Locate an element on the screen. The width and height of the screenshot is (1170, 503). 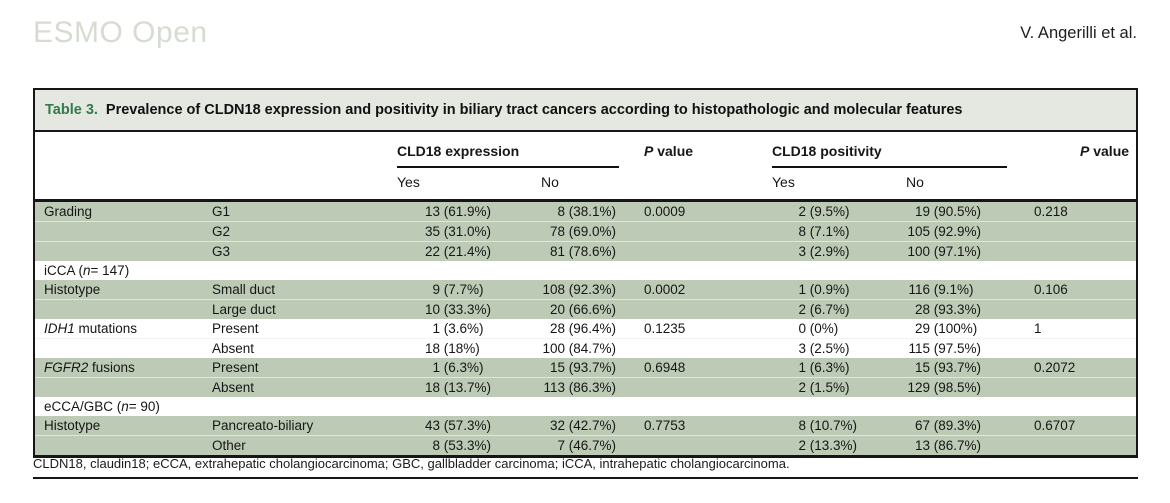
value-cell: 2 (9.5%) is located at coordinates (824, 211).